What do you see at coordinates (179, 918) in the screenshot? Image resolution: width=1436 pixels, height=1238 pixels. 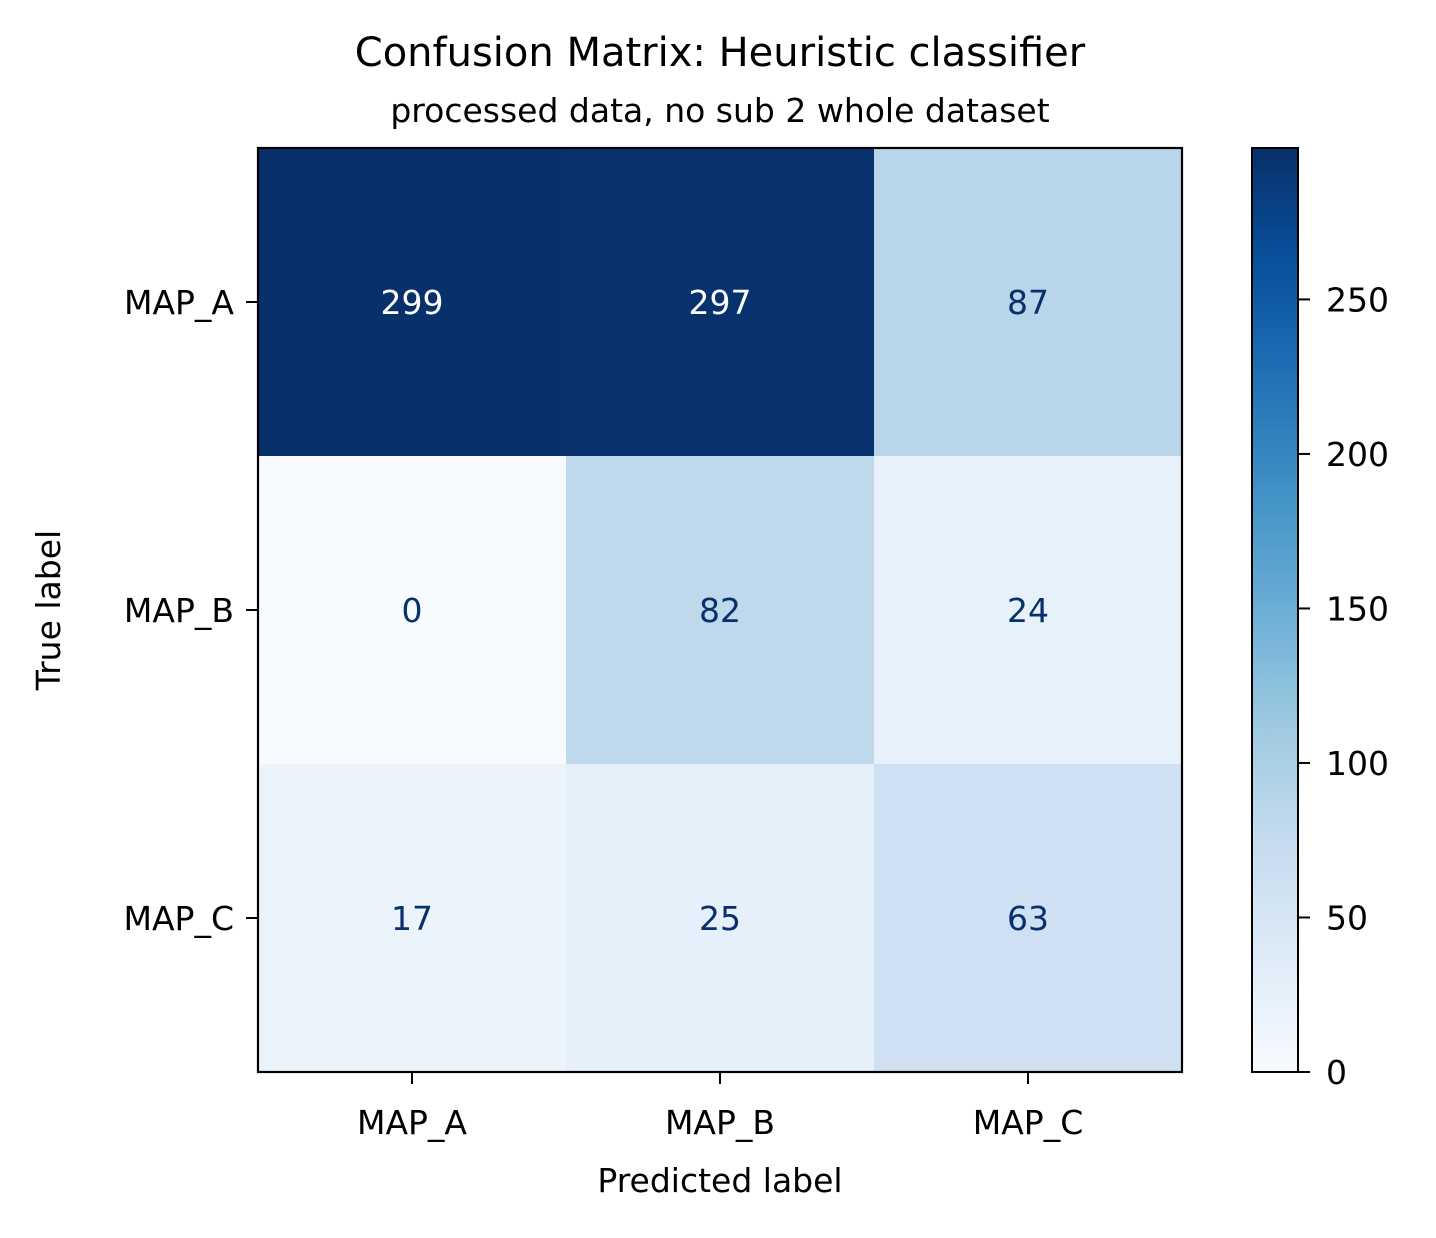 I see `y-tick-label: MAP_C` at bounding box center [179, 918].